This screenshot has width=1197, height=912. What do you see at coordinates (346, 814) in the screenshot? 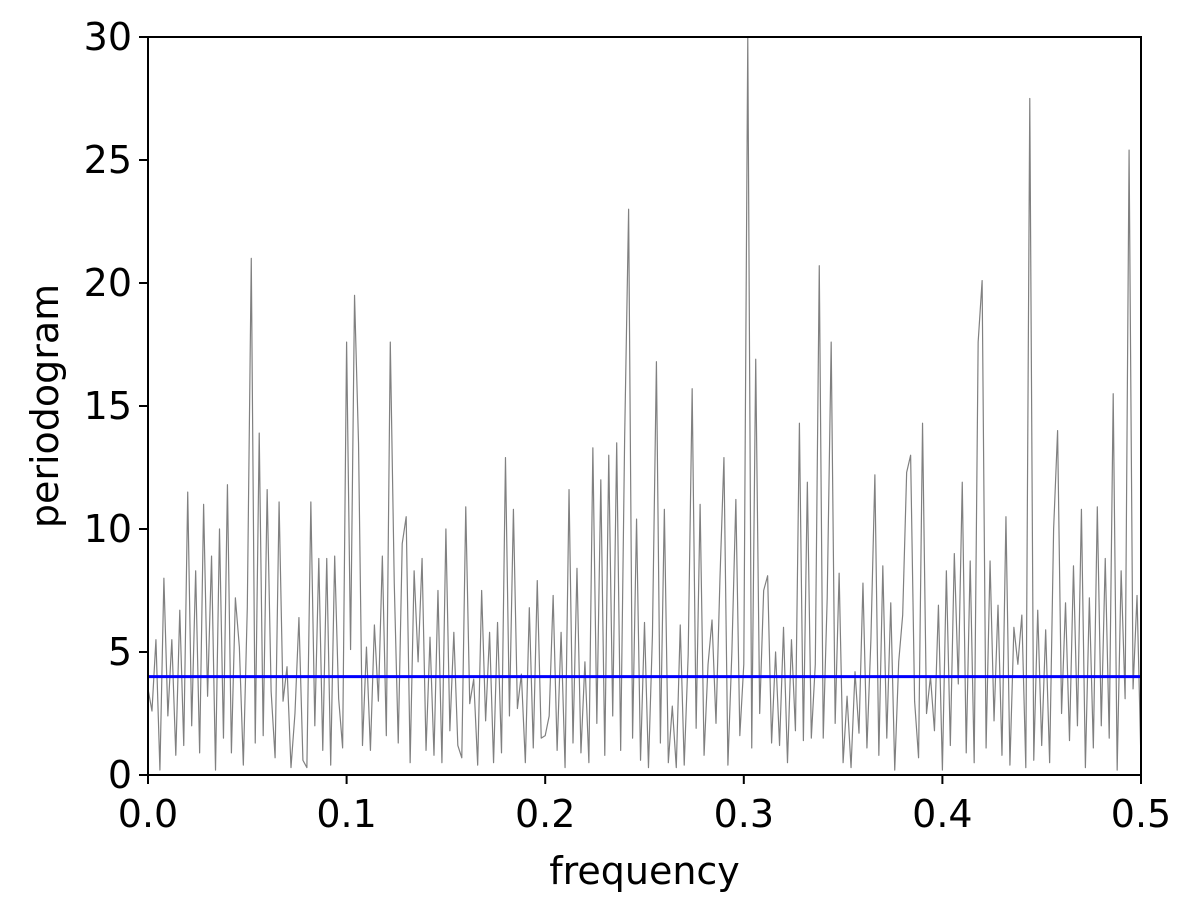
I see `x-tick-label: 0.1` at bounding box center [346, 814].